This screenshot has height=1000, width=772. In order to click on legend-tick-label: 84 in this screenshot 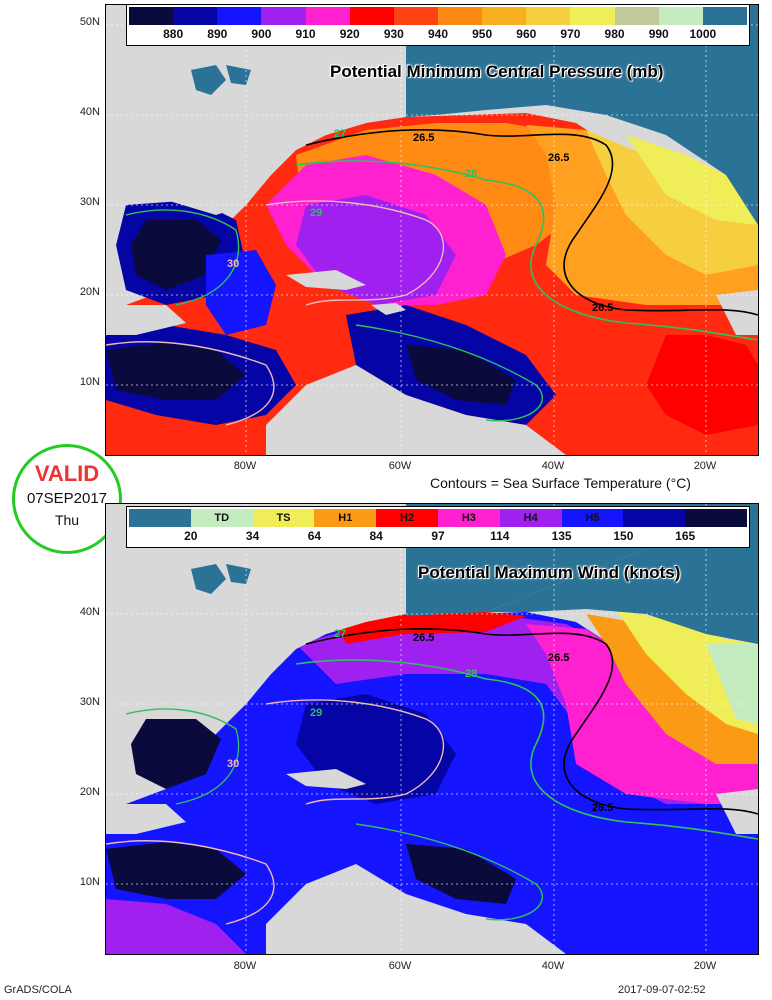, I will do `click(376, 536)`.